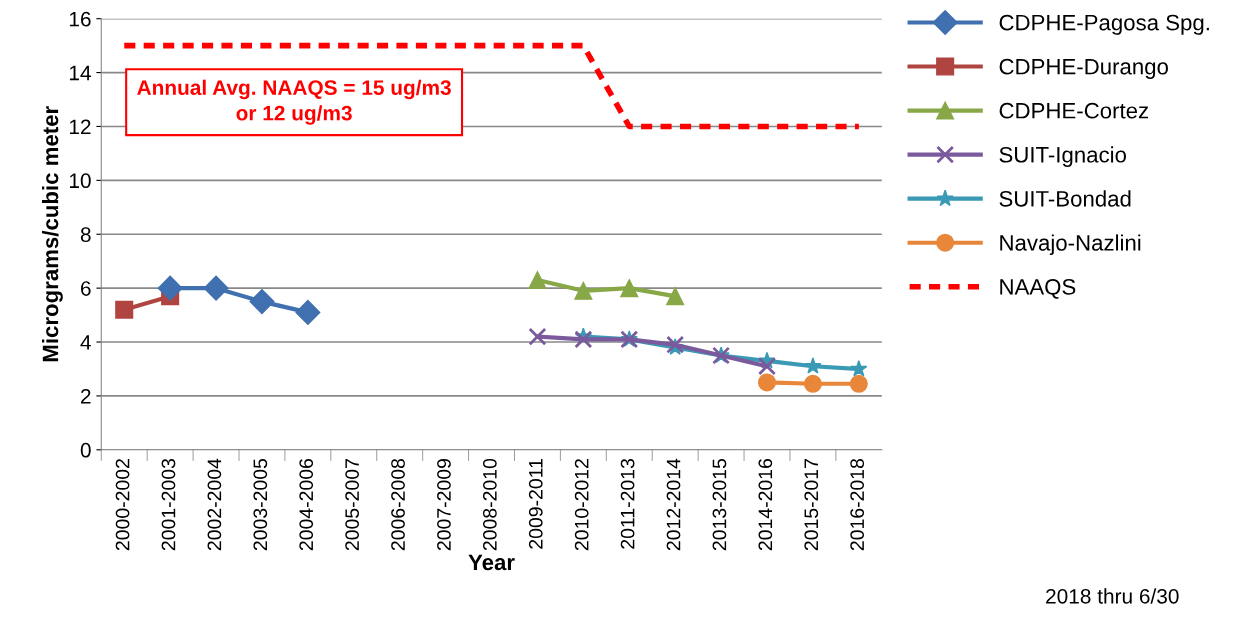  Describe the element at coordinates (1083, 68) in the screenshot. I see `legend-label: CDPHE-Durango` at that location.